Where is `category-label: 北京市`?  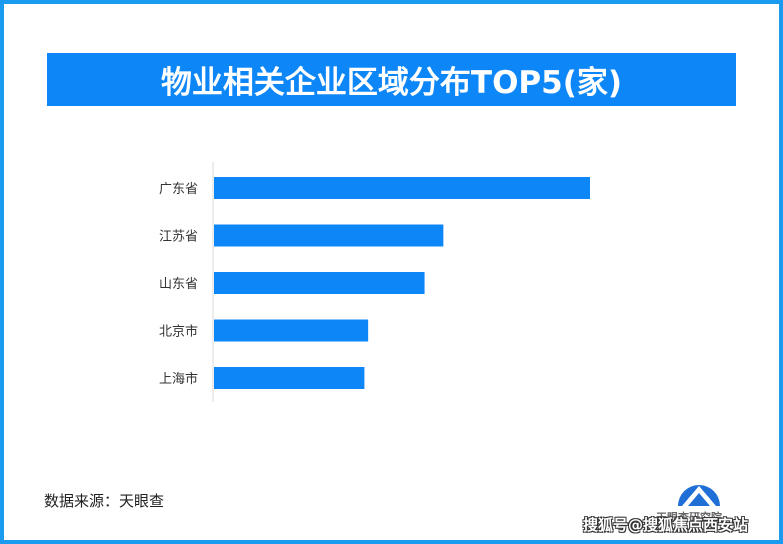 category-label: 北京市 is located at coordinates (178, 332).